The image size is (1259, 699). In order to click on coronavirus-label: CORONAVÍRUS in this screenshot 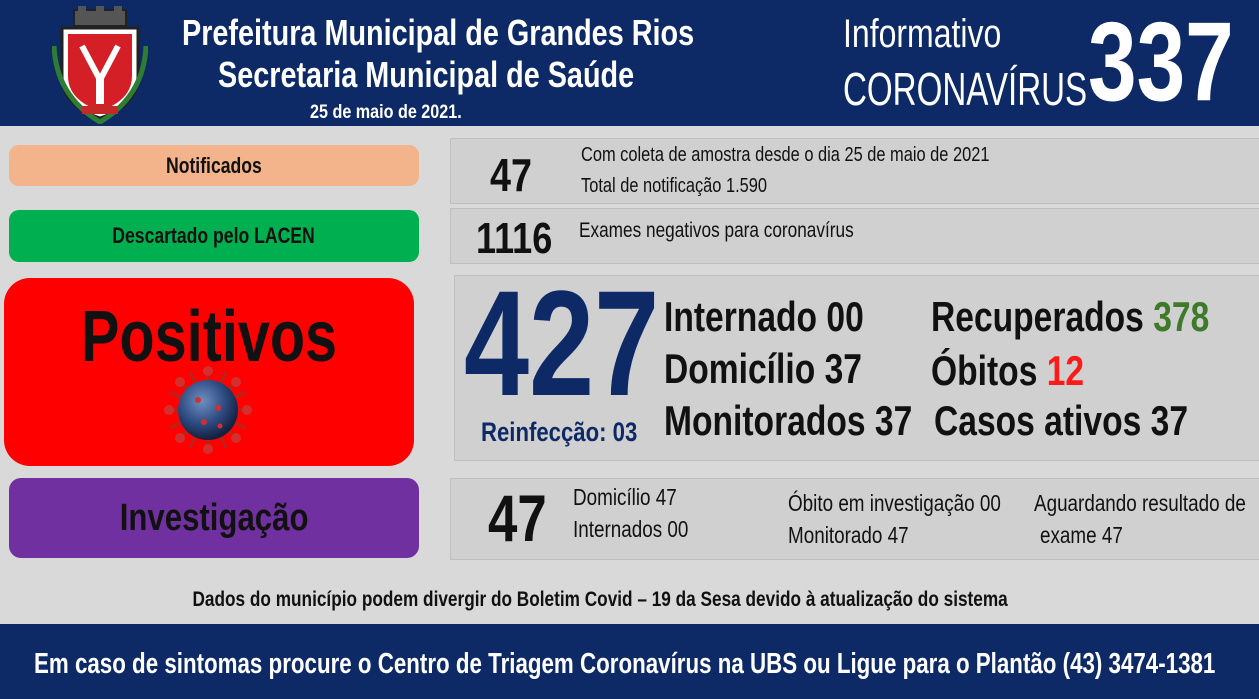, I will do `click(965, 89)`.